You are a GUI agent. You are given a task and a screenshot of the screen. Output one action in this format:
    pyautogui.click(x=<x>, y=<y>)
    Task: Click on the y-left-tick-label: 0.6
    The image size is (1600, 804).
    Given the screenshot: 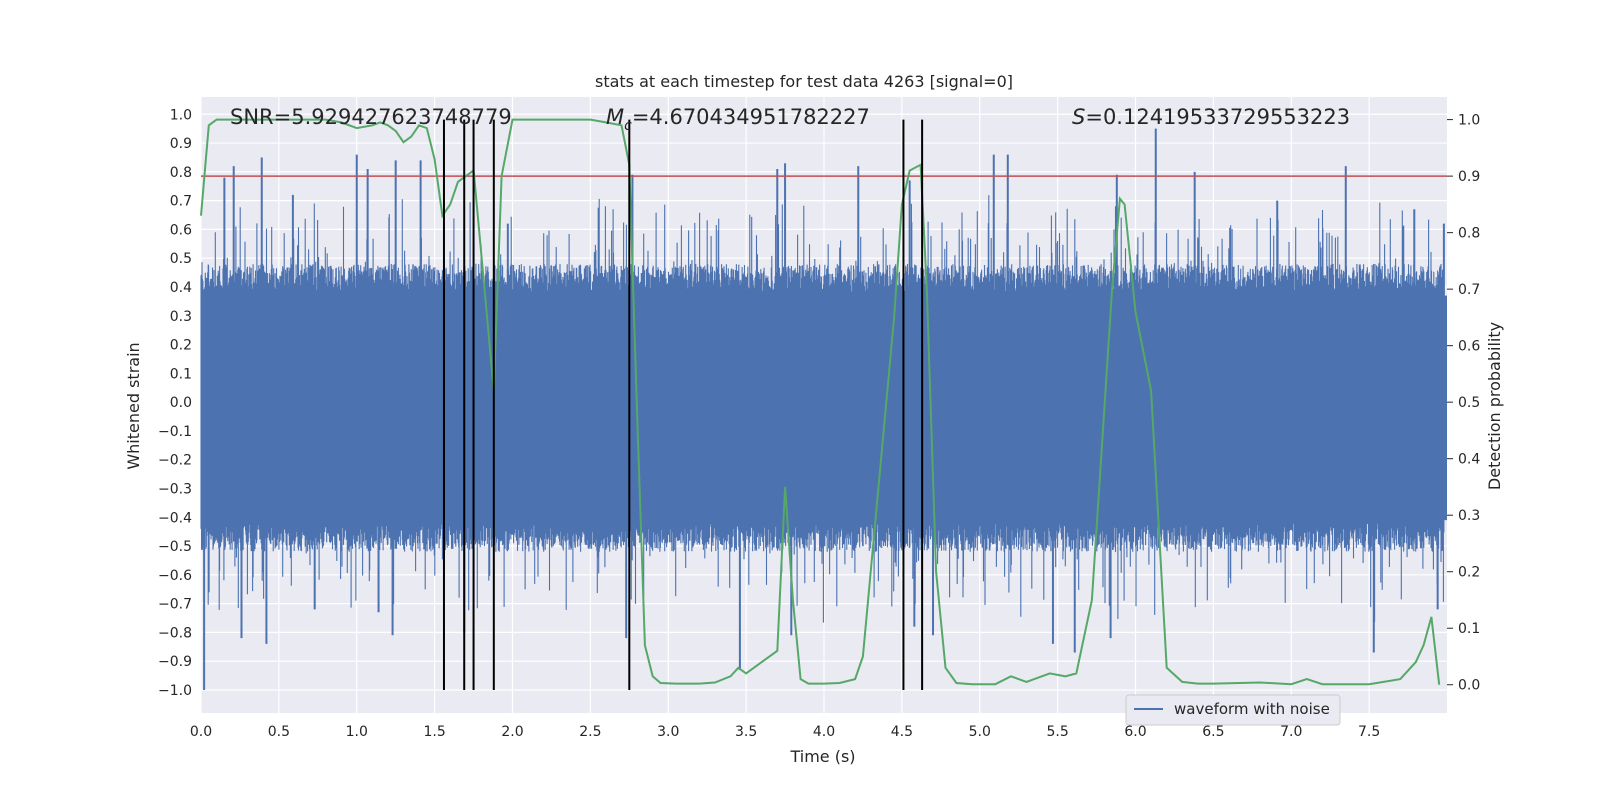 What is the action you would take?
    pyautogui.click(x=181, y=230)
    